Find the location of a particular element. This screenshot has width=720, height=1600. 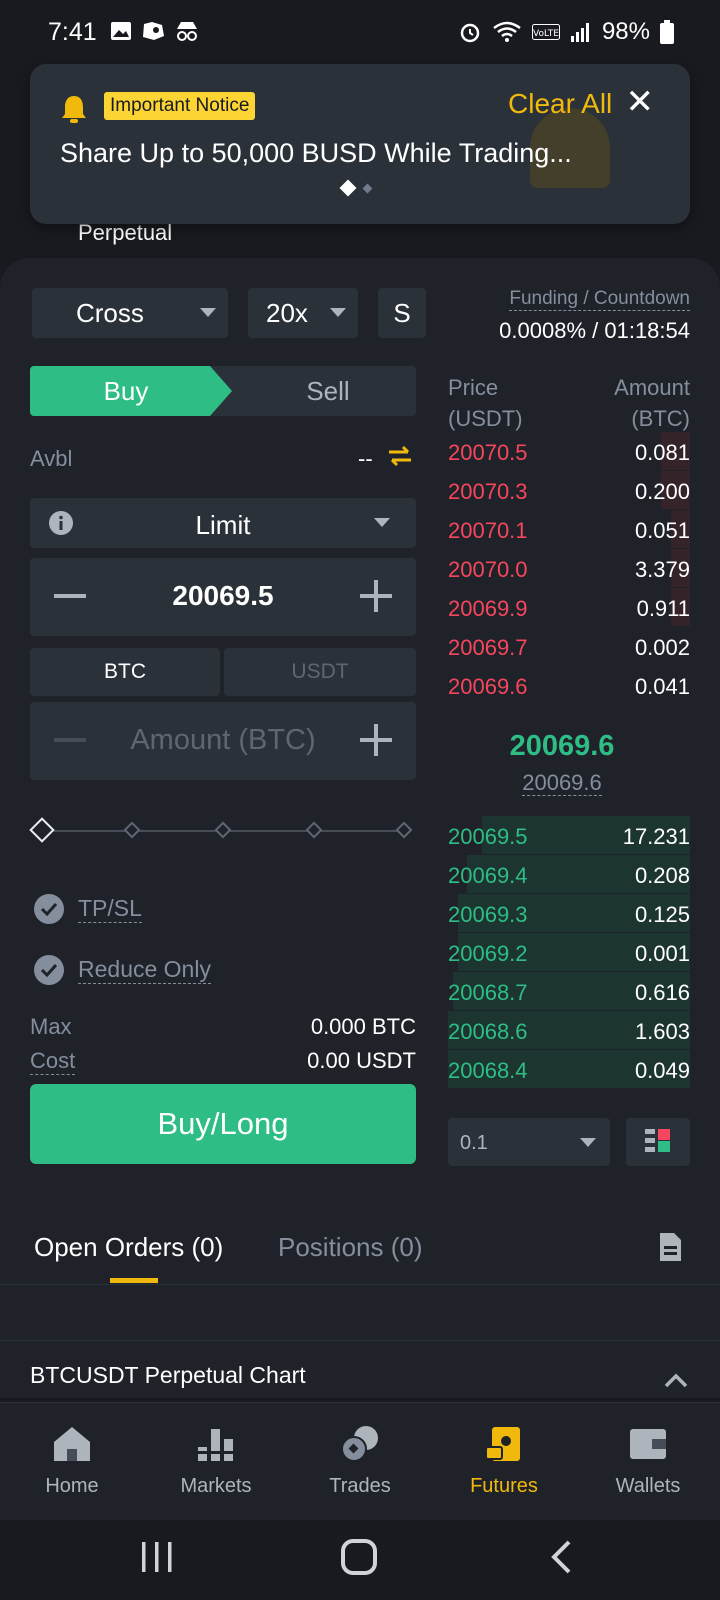

increase-price-icon is located at coordinates (376, 596).